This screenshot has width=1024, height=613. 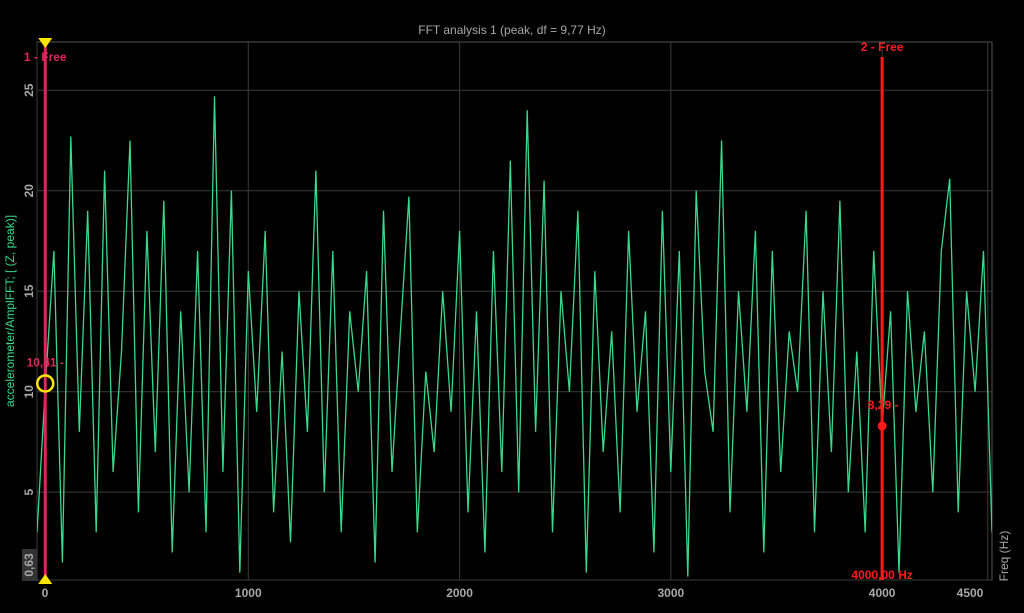 I want to click on cursor-value: 8,29 -, so click(x=883, y=405).